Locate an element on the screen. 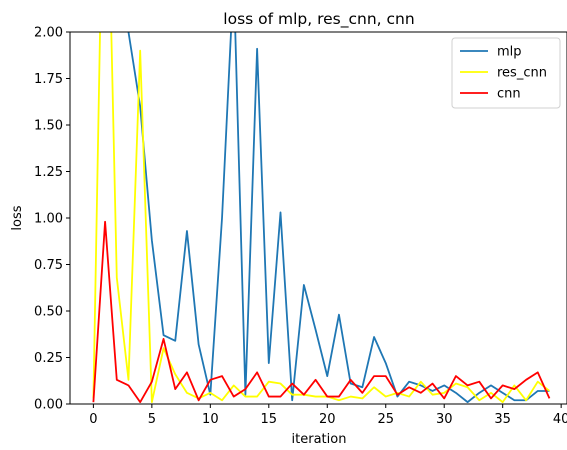 The width and height of the screenshot is (567, 450). legend-label-cnn: cnn is located at coordinates (509, 94).